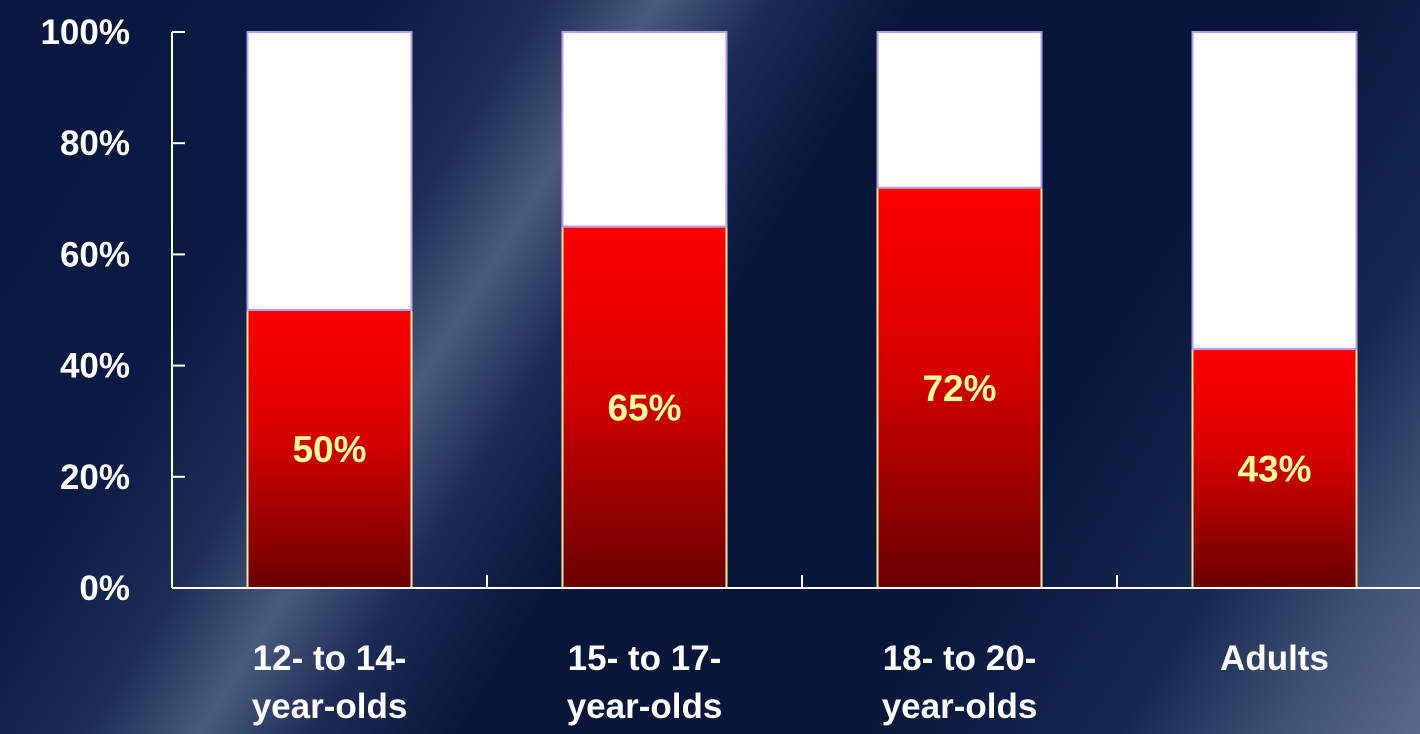 This screenshot has width=1420, height=734. Describe the element at coordinates (95, 477) in the screenshot. I see `y-tick-label: 20%` at that location.